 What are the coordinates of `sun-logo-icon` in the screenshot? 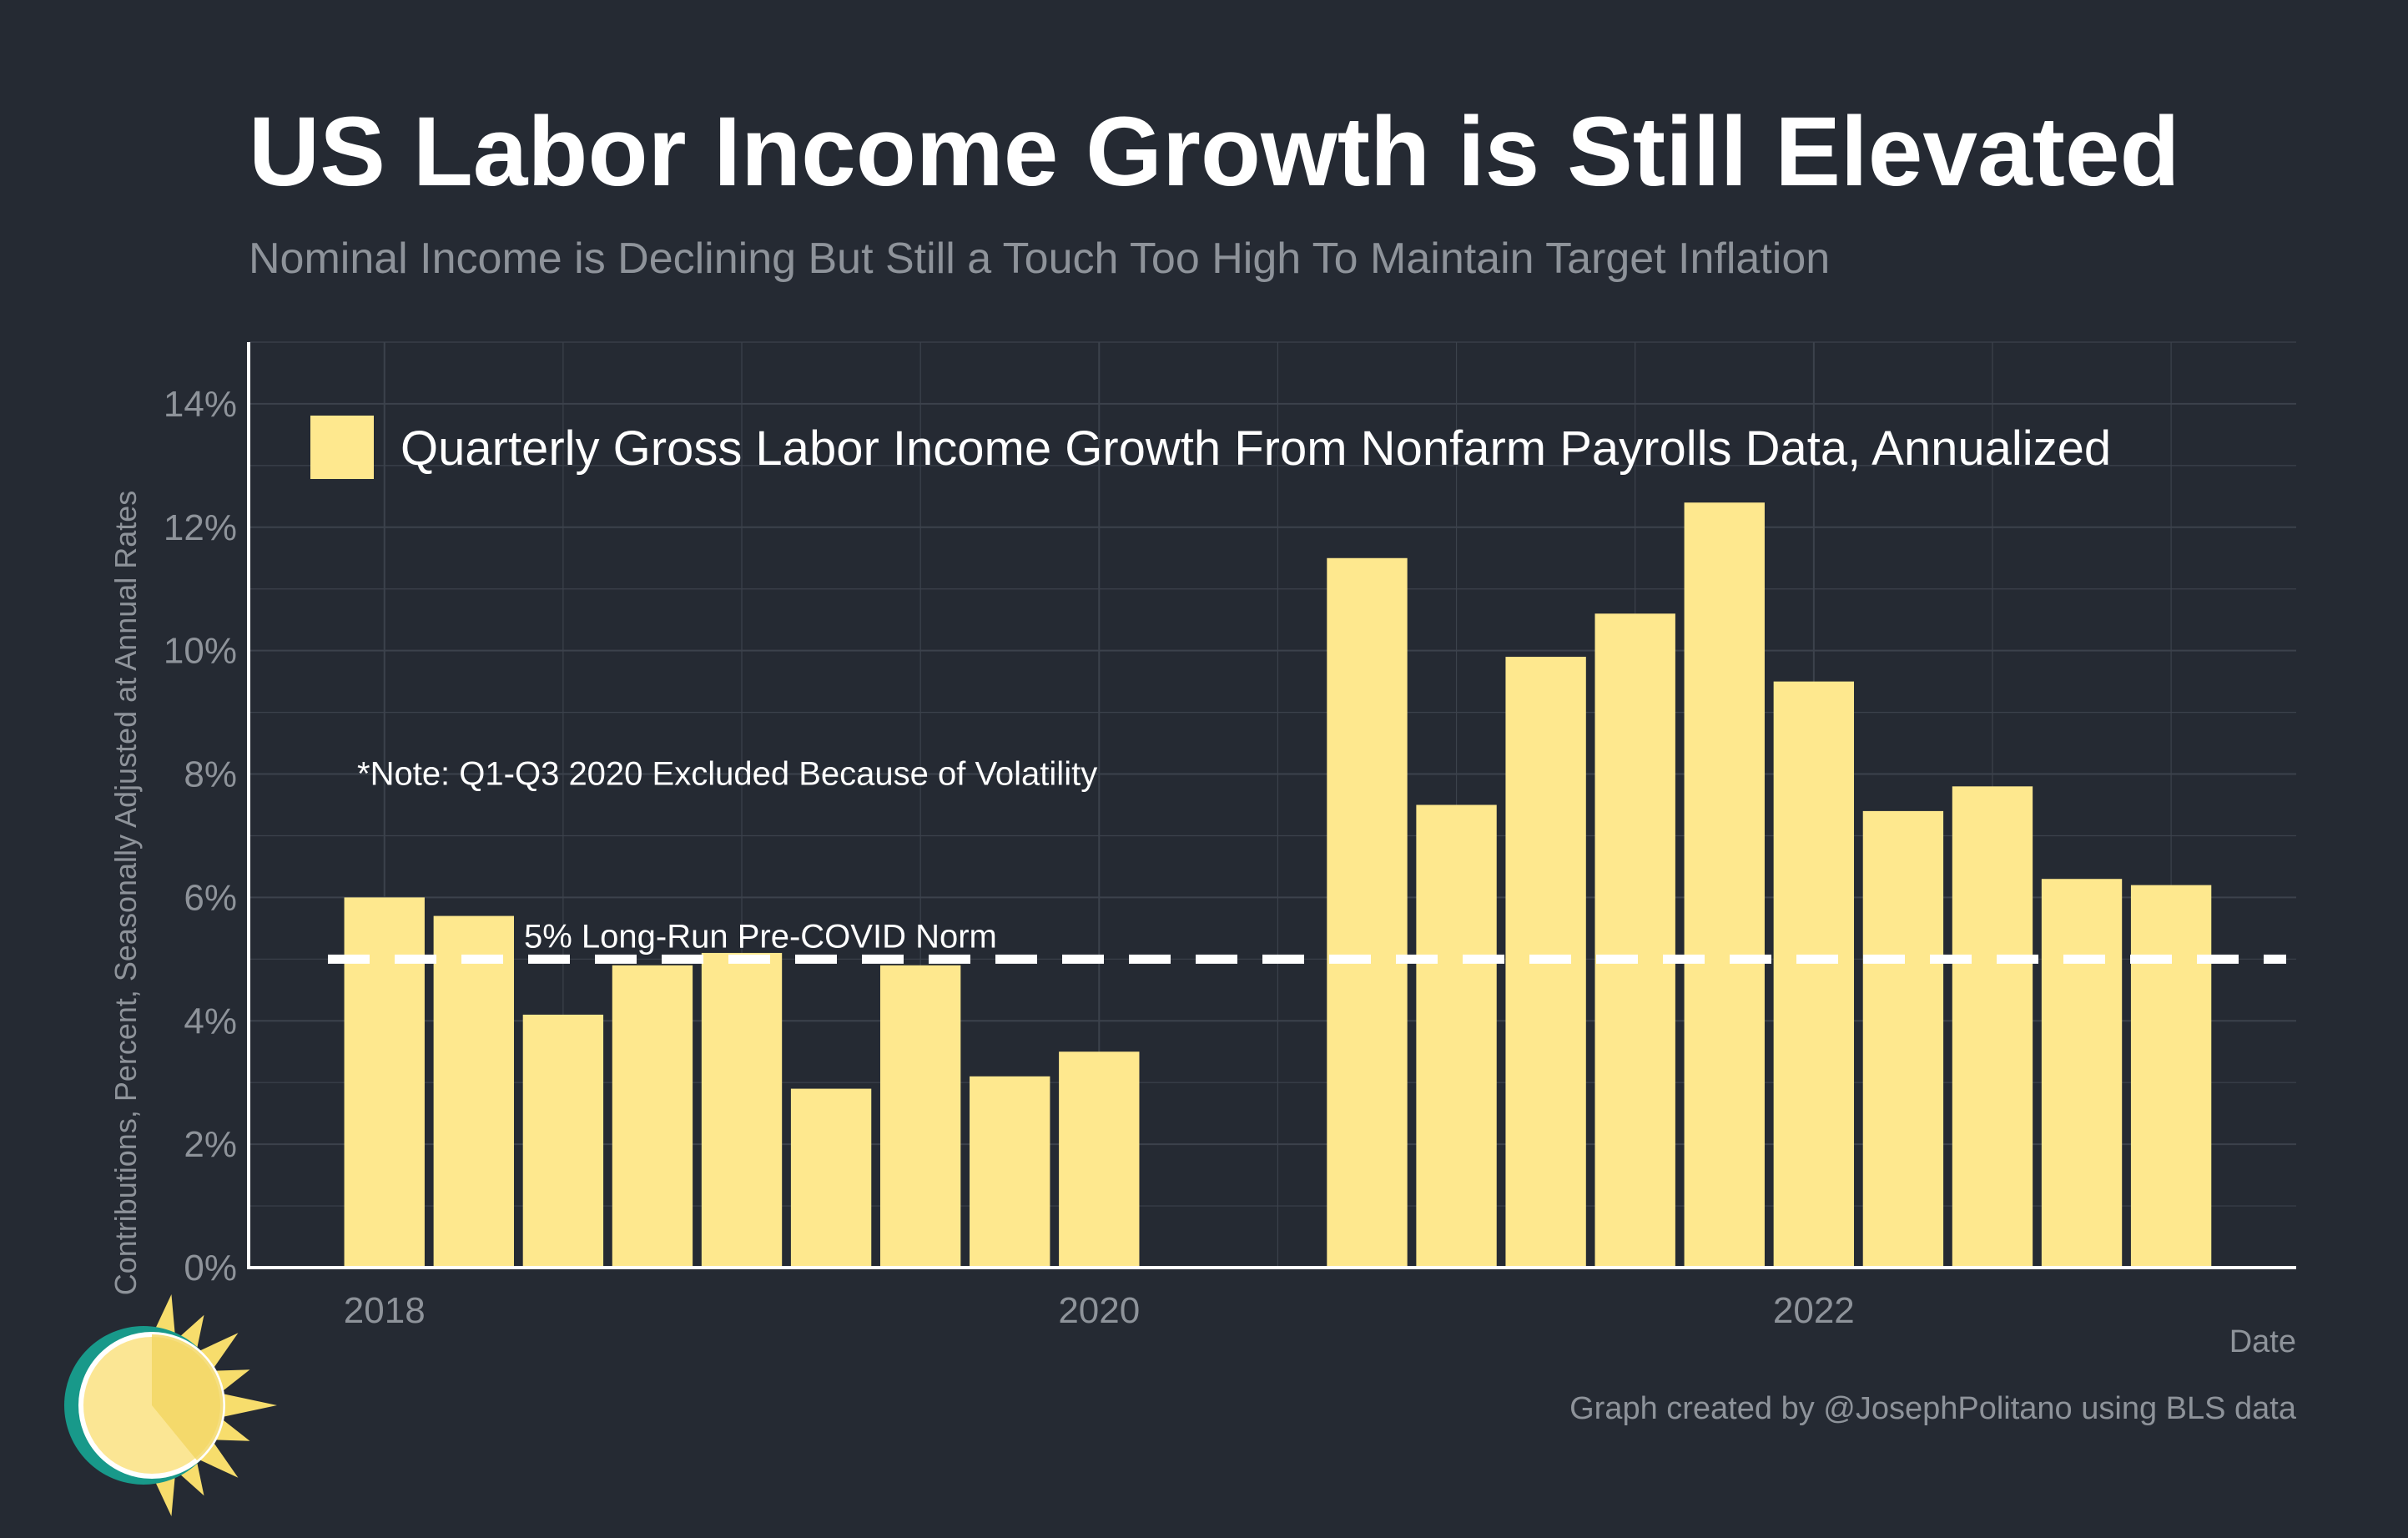 It's located at (170, 1405).